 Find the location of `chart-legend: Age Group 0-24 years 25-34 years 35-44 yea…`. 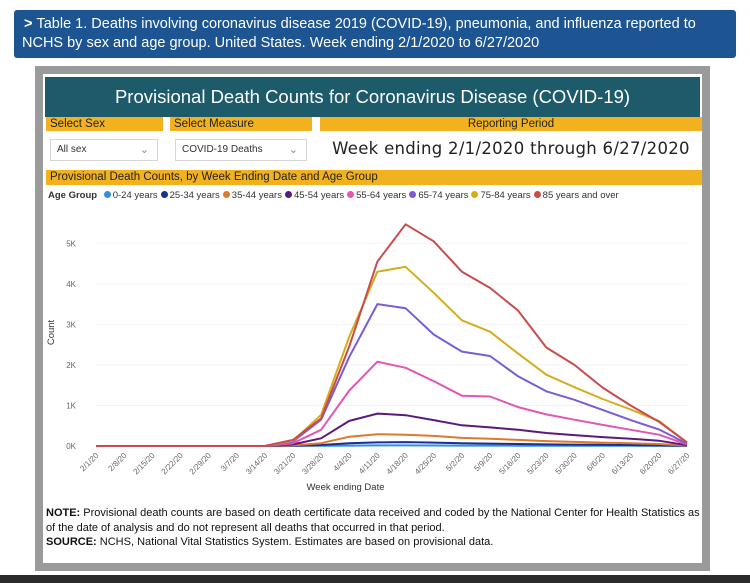

chart-legend: Age Group 0-24 years 25-34 years 35-44 yea… is located at coordinates (335, 195).